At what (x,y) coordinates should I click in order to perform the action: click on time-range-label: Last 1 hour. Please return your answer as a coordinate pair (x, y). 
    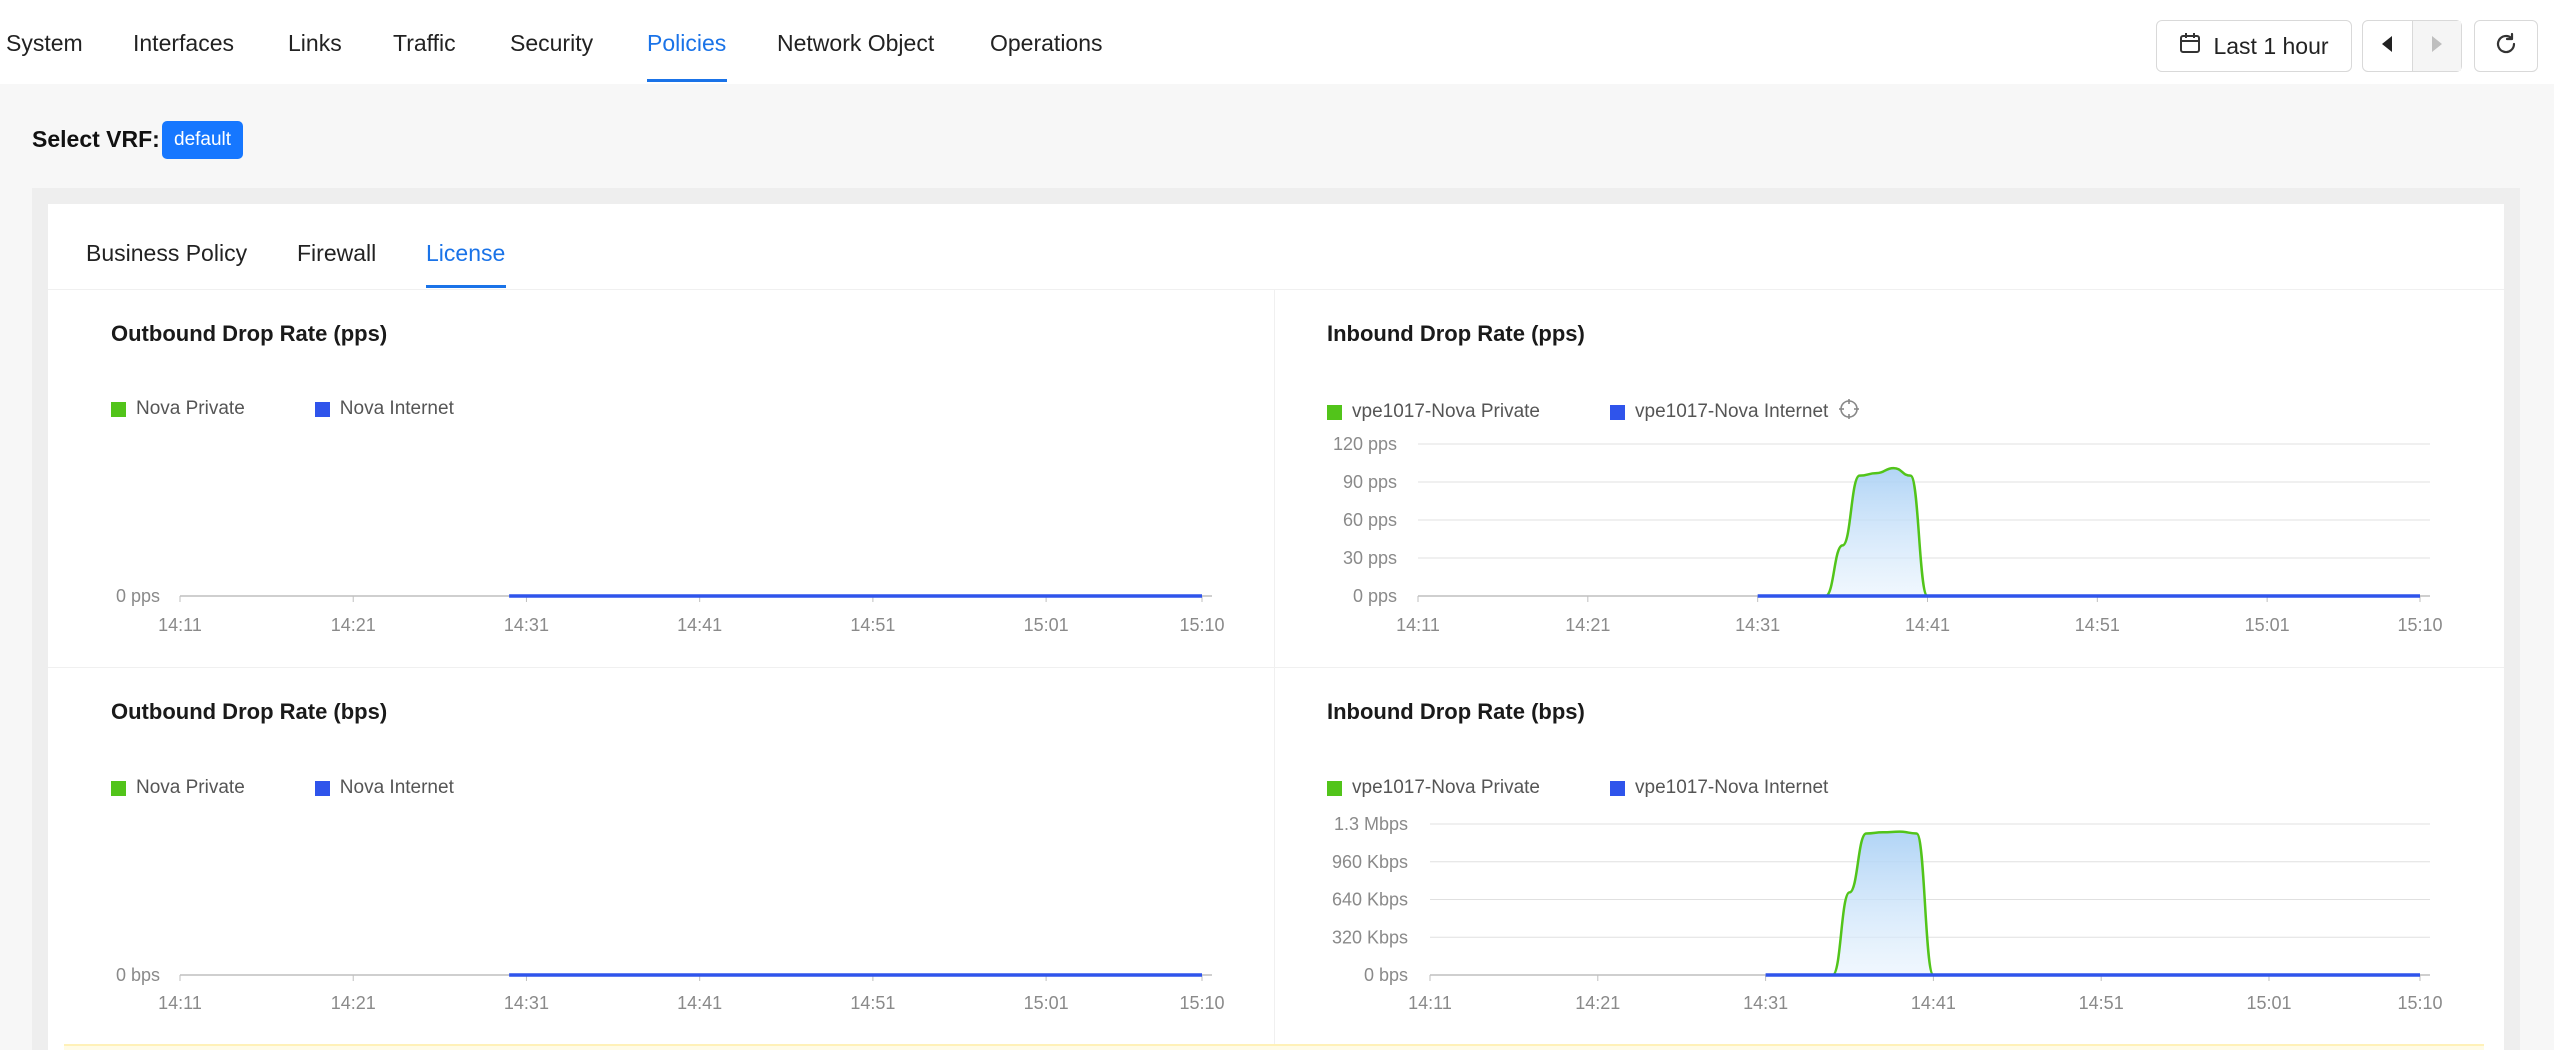
    Looking at the image, I should click on (2271, 45).